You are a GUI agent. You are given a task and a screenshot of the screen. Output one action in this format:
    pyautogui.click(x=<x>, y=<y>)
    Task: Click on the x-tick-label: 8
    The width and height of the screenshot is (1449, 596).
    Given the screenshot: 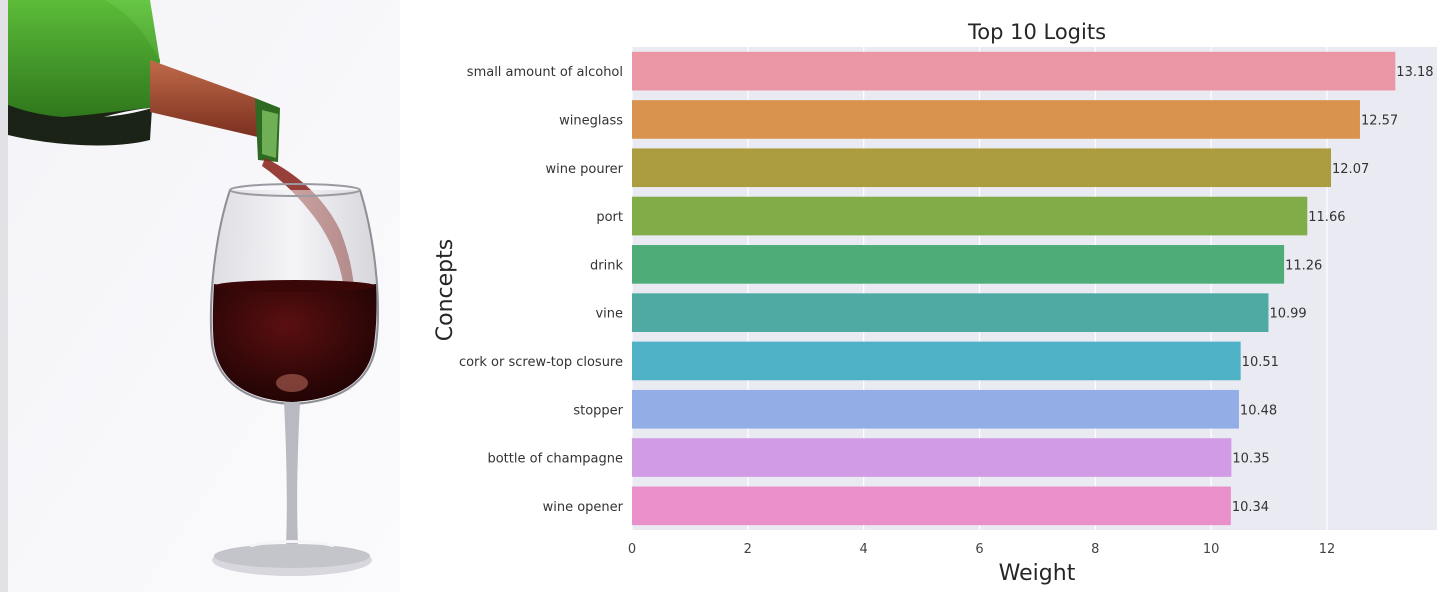 What is the action you would take?
    pyautogui.click(x=1095, y=549)
    